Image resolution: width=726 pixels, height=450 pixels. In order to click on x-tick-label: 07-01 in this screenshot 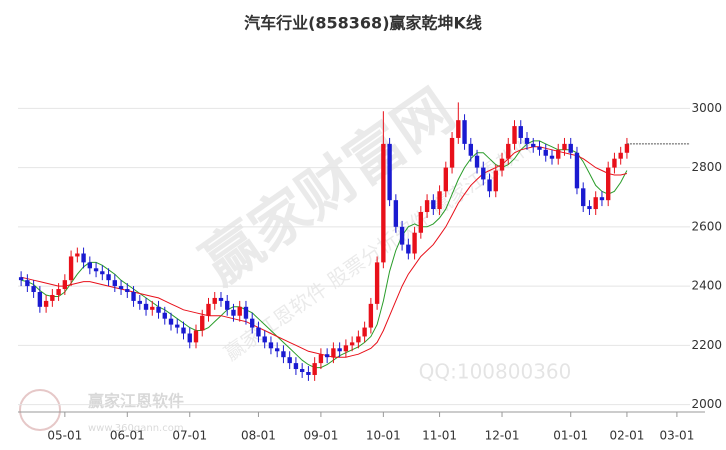, I will do `click(189, 436)`.